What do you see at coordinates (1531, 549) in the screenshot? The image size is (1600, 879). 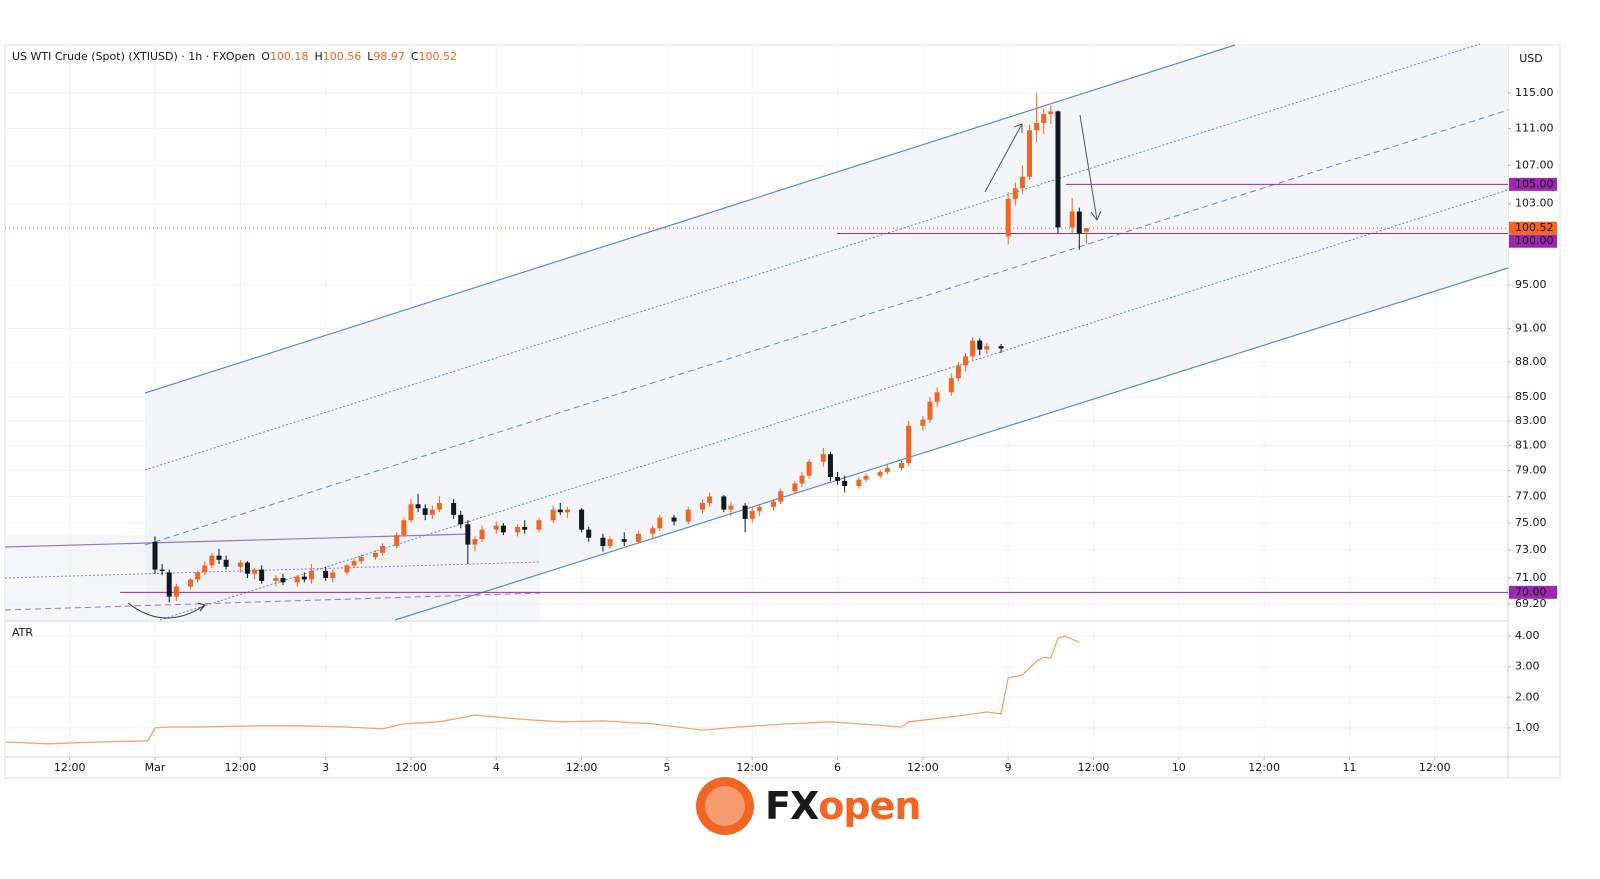 I see `y-tick-label: 73.00` at bounding box center [1531, 549].